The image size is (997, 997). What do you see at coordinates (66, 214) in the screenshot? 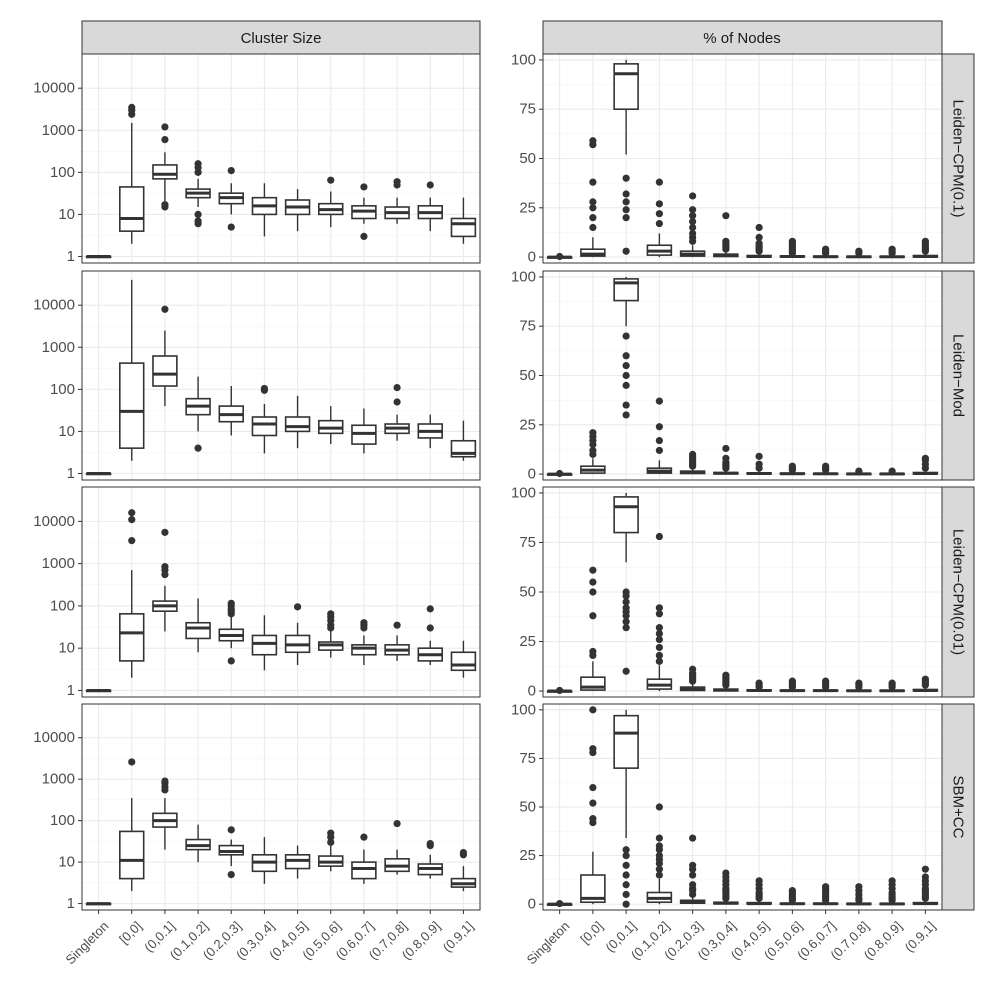
I see `y-tick-label: 10` at bounding box center [66, 214].